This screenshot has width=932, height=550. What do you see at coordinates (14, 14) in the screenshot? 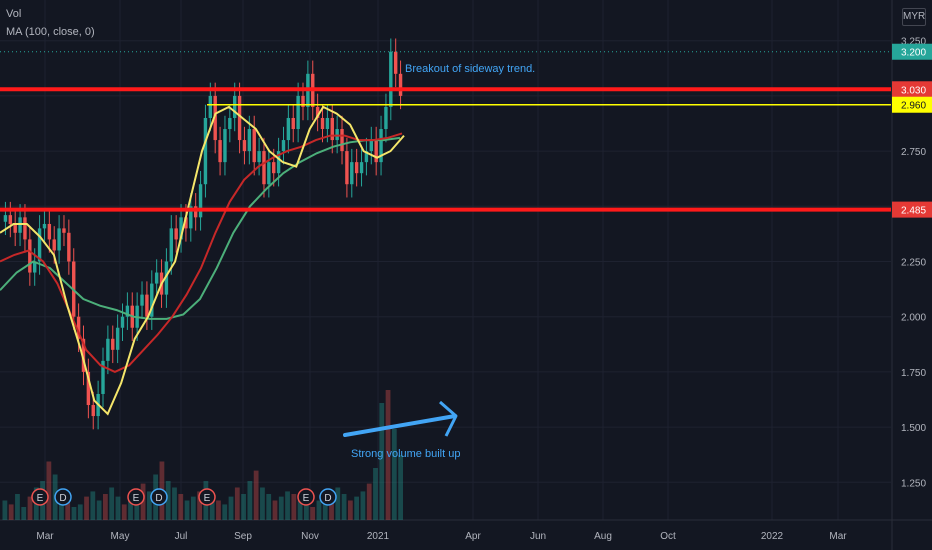
I see `volume-legend: Vol` at bounding box center [14, 14].